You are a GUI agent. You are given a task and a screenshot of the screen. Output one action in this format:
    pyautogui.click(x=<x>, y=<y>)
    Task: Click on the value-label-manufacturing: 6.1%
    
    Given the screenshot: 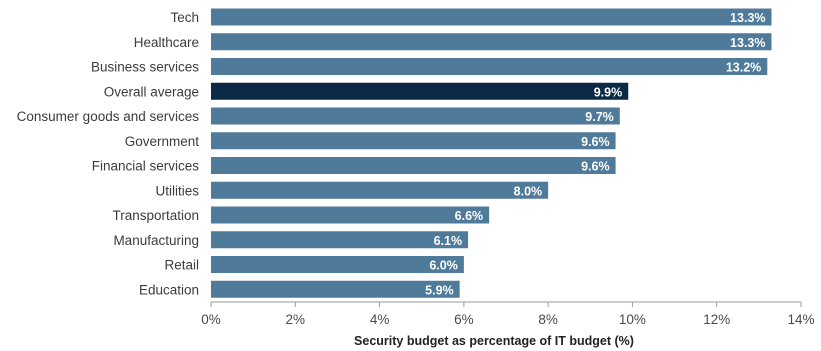 What is the action you would take?
    pyautogui.click(x=448, y=241)
    